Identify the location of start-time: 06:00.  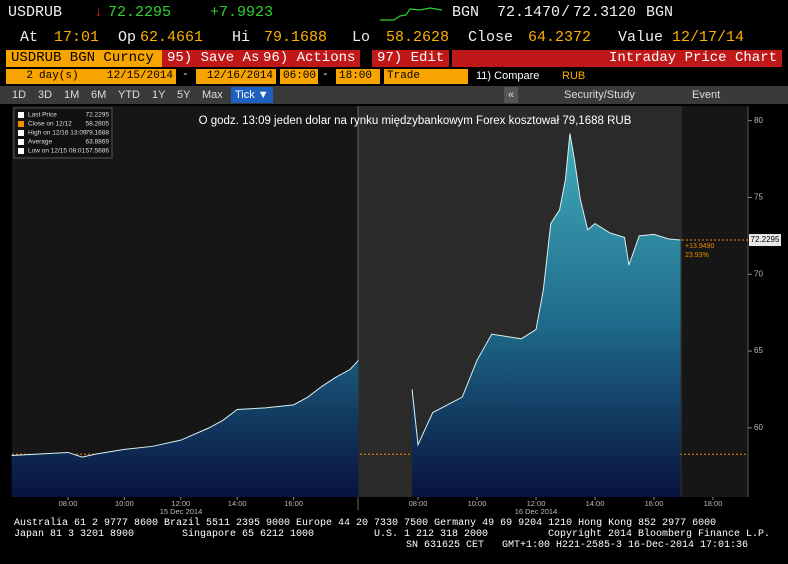
(299, 76).